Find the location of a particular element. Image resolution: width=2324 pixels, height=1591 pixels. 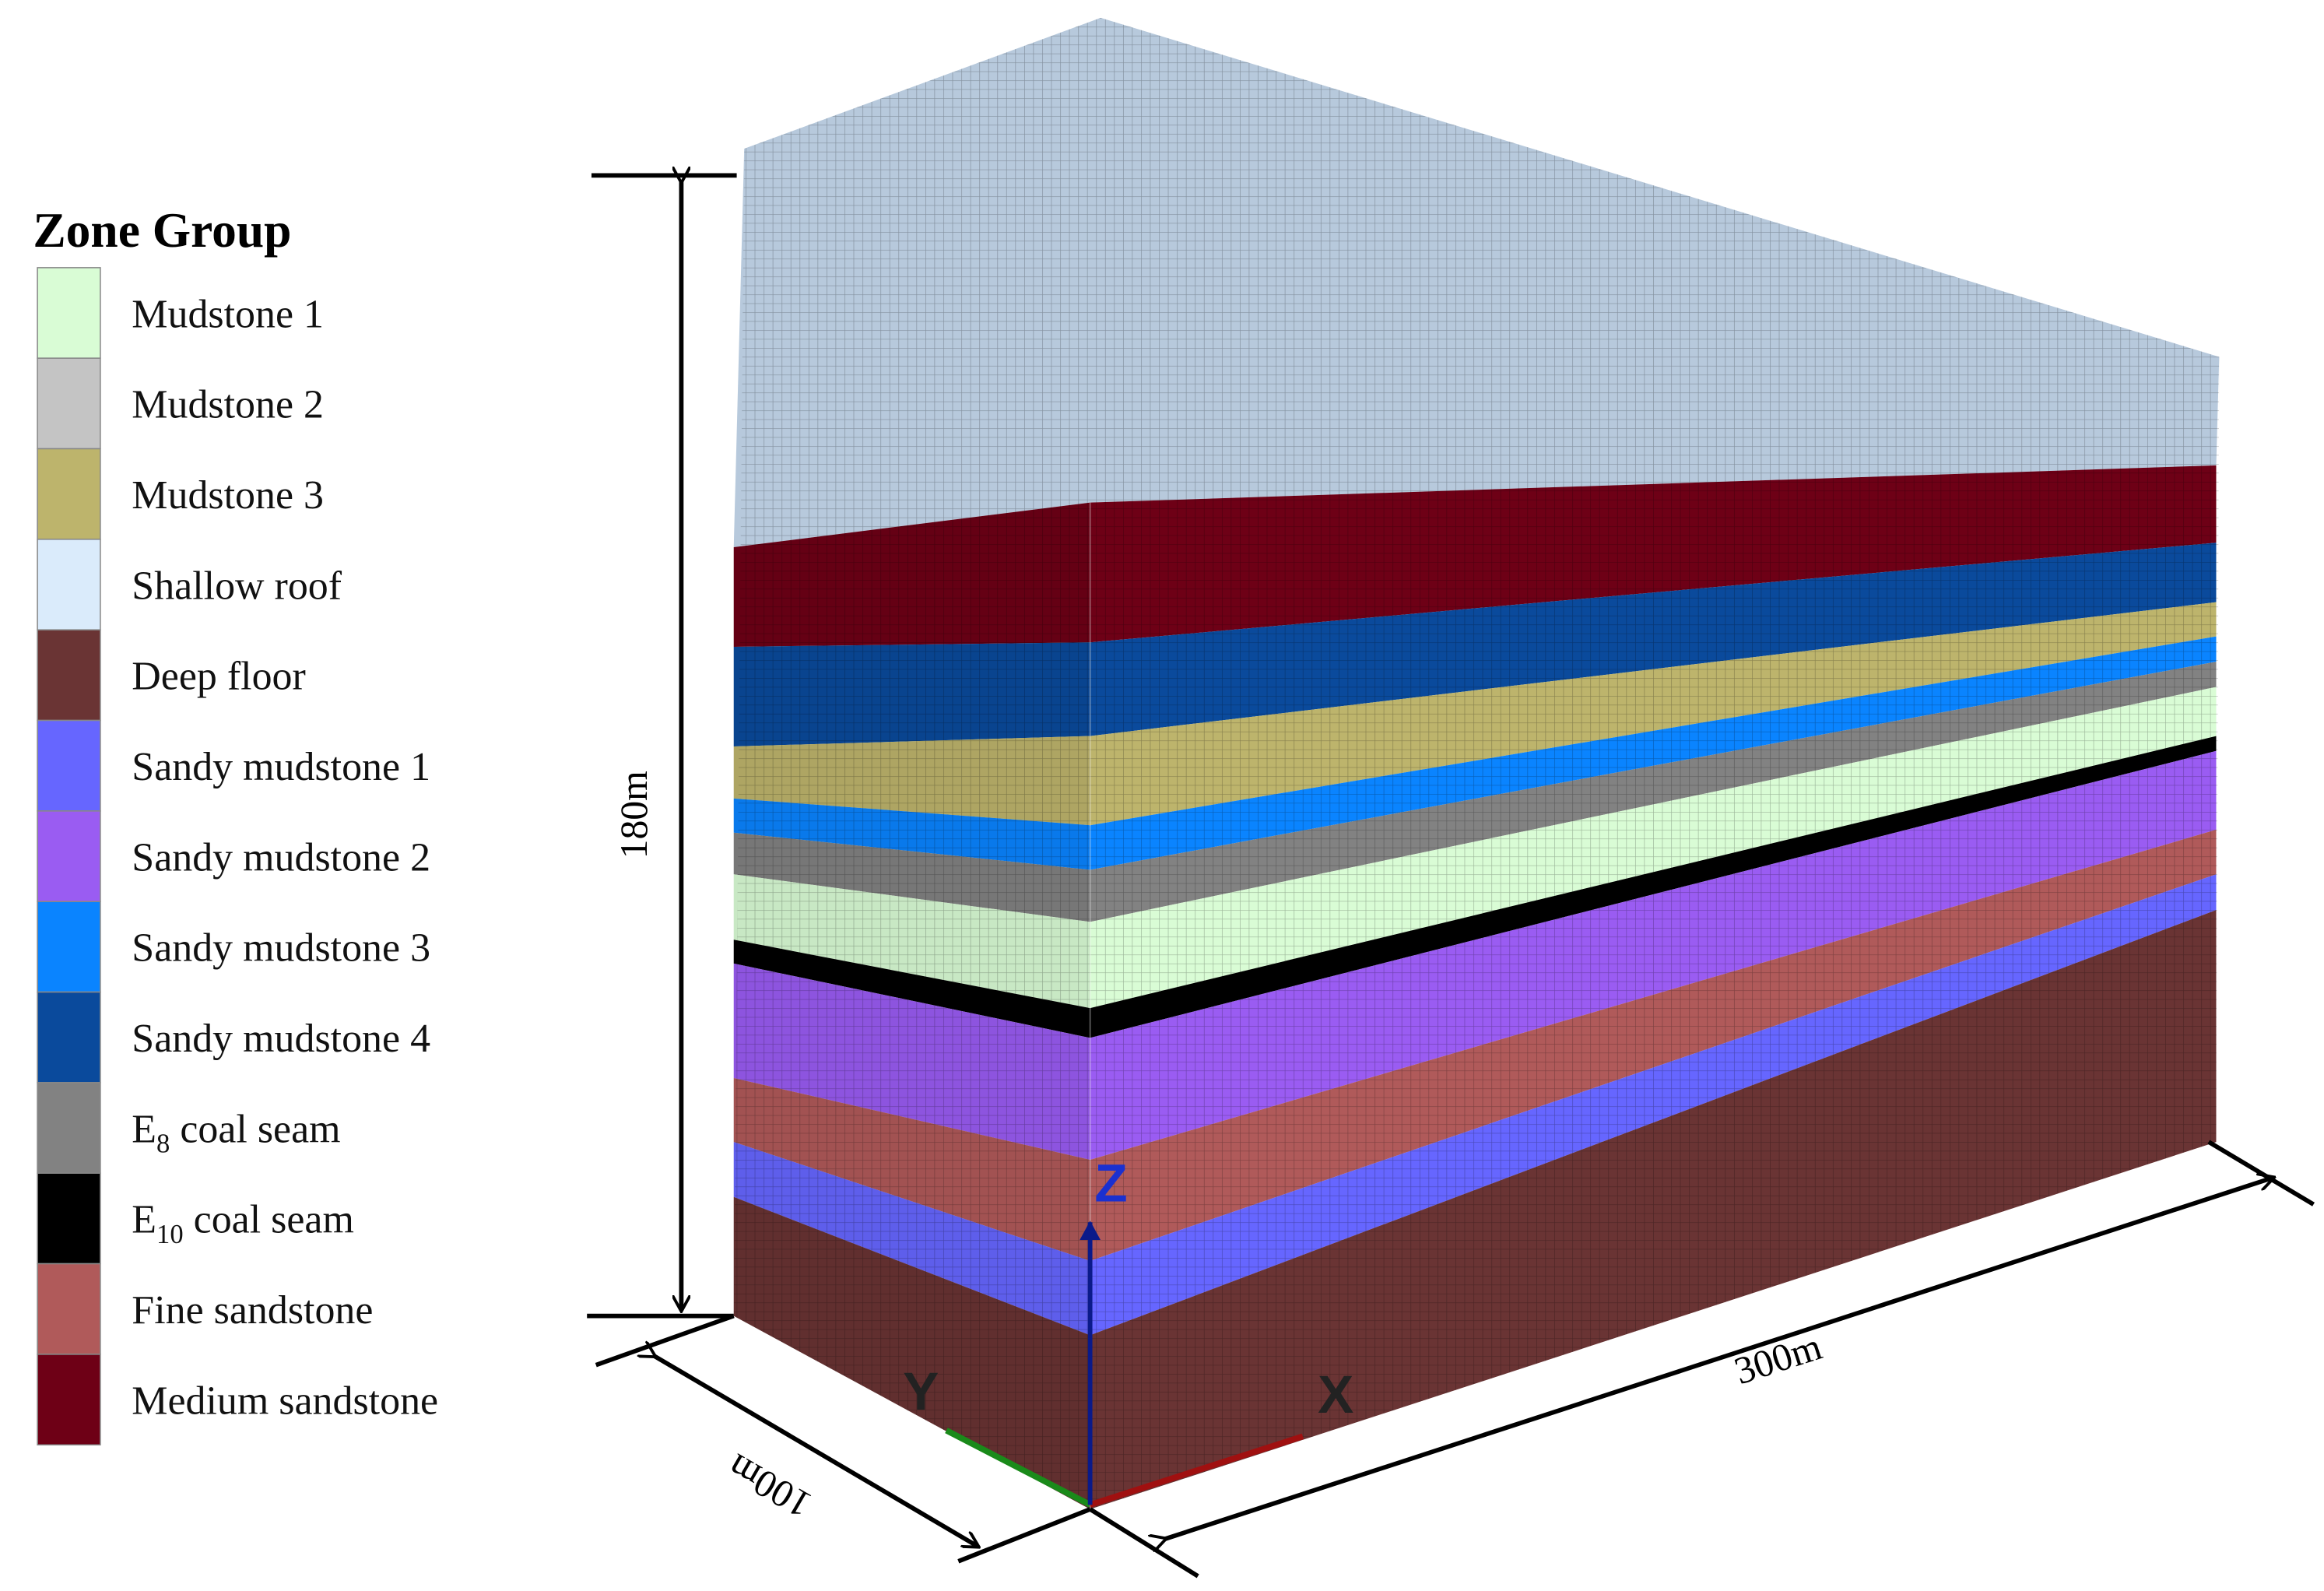

legend-label-text: Sandy mudstone 4 is located at coordinates (281, 1039).